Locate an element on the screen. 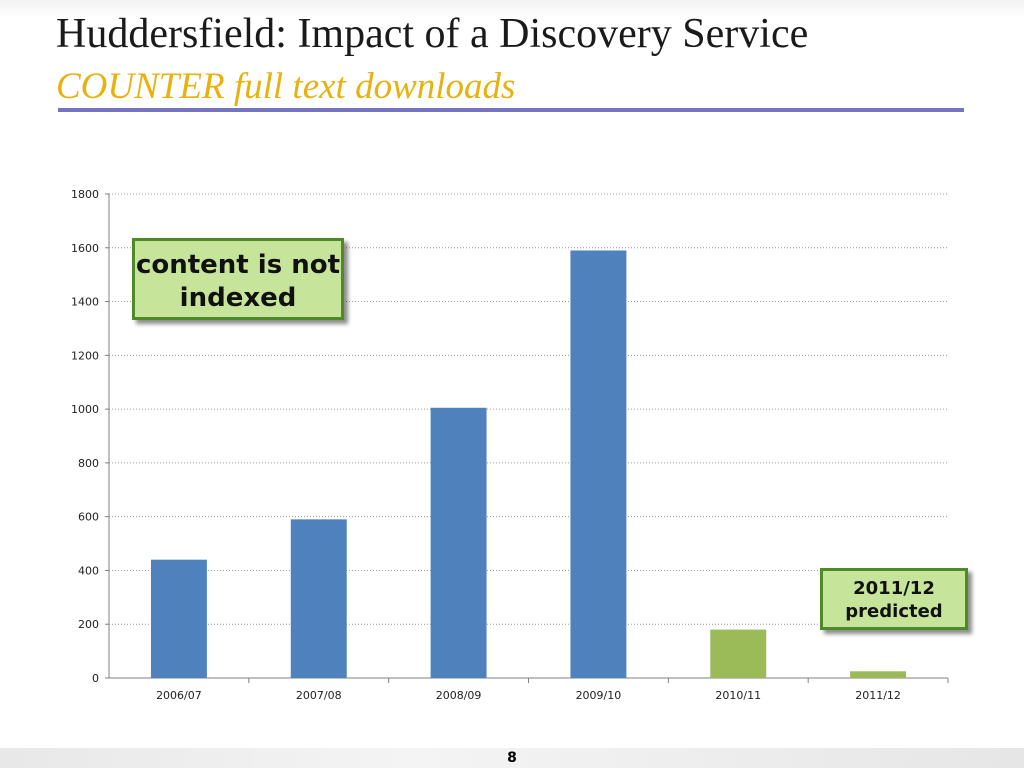 Image resolution: width=1024 pixels, height=768 pixels. x-tick-label: 2009/10 is located at coordinates (599, 695).